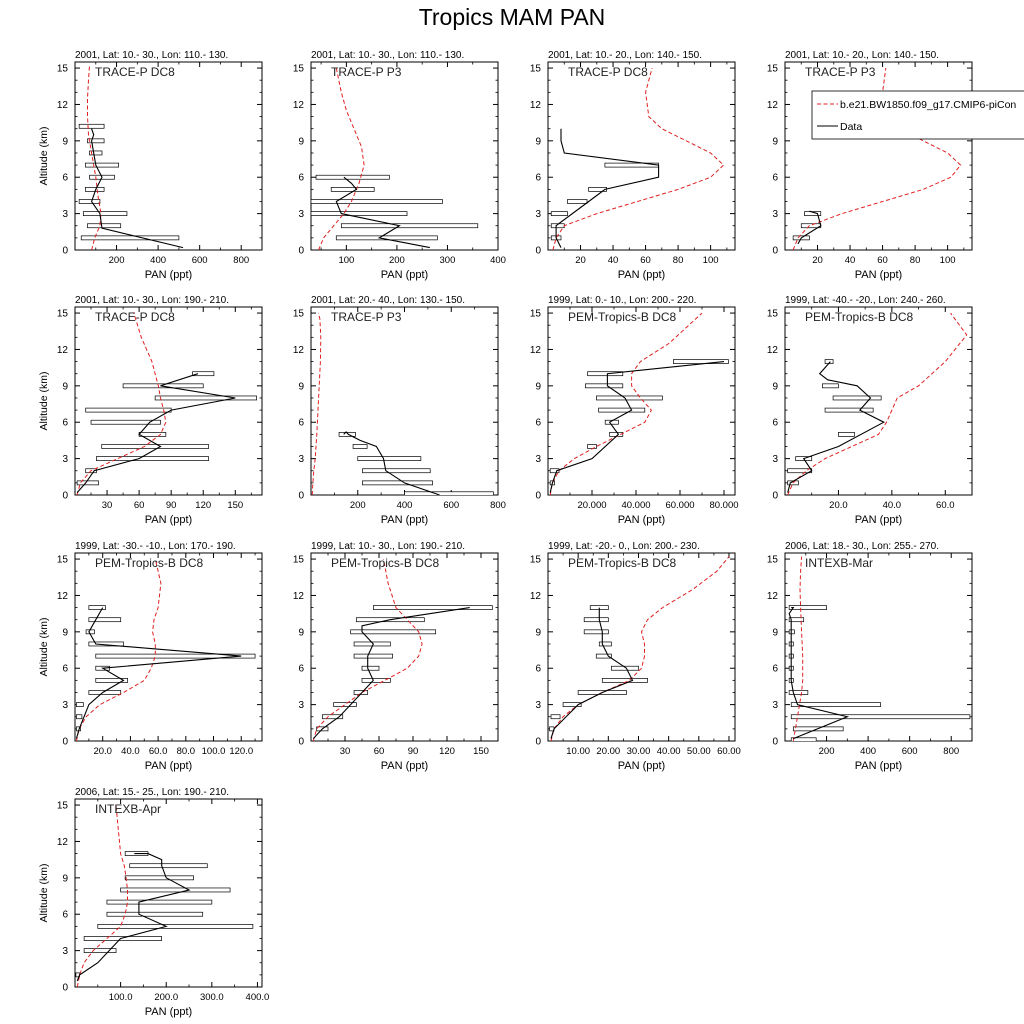 Image resolution: width=1024 pixels, height=1024 pixels. What do you see at coordinates (258, 997) in the screenshot?
I see `x-tick-label: 400.0` at bounding box center [258, 997].